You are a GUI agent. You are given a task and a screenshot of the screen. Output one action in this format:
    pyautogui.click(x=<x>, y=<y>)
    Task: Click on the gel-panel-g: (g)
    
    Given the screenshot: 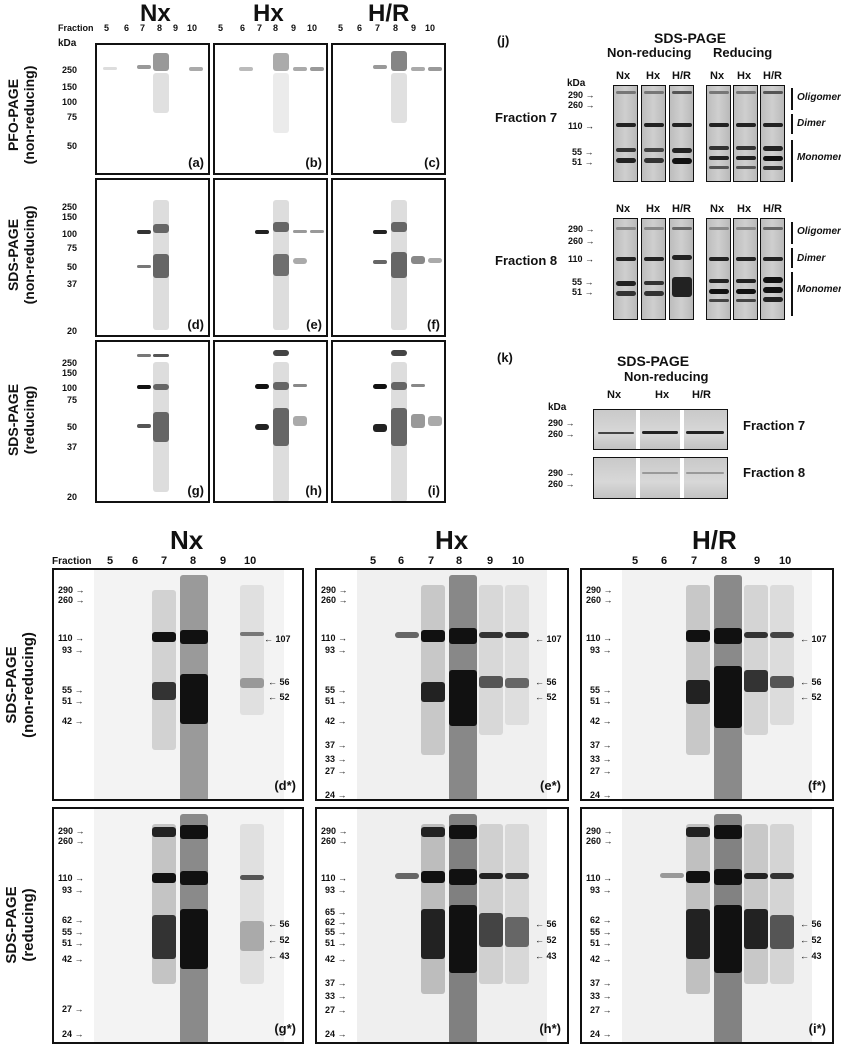 What is the action you would take?
    pyautogui.click(x=152, y=421)
    